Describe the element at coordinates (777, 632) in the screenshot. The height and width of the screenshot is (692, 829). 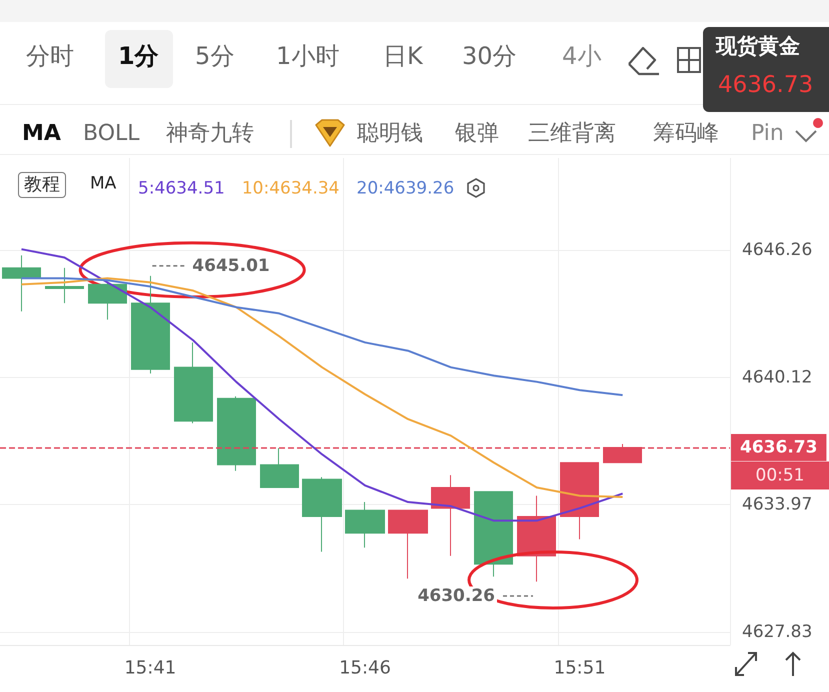
I see `y-tick-label: 4627.83` at that location.